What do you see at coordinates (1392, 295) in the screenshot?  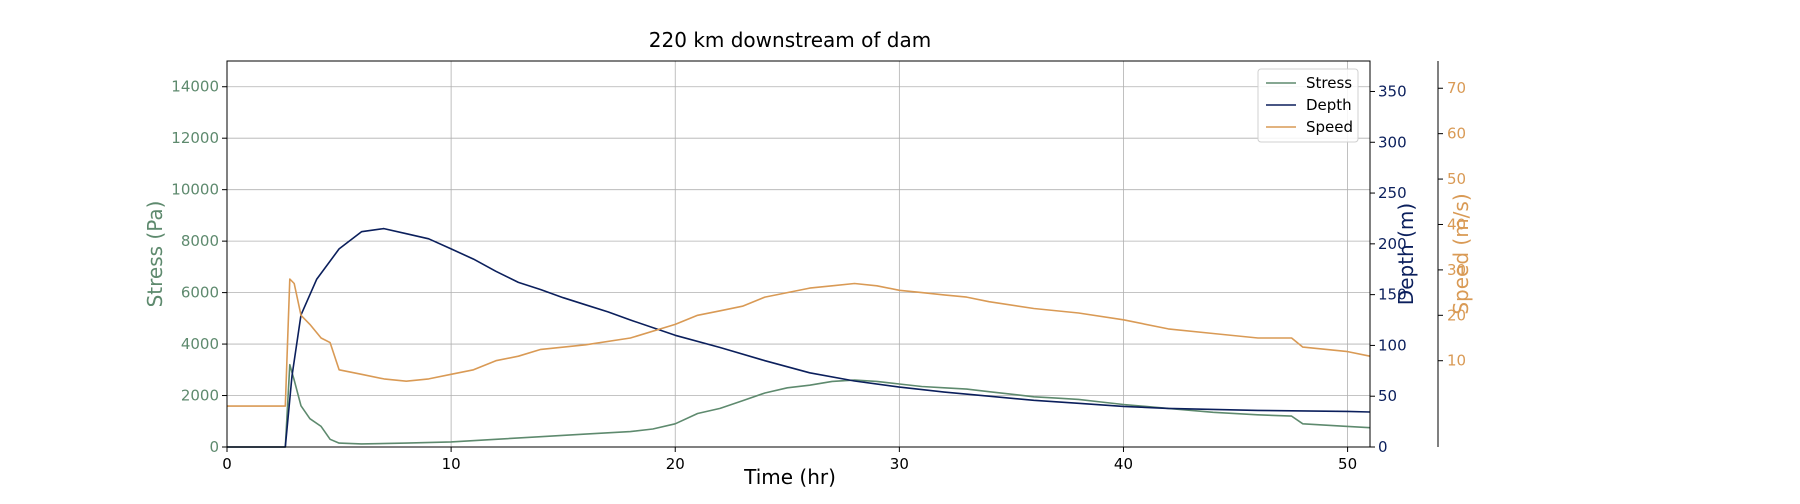 I see `depth-tick-label: 150` at bounding box center [1392, 295].